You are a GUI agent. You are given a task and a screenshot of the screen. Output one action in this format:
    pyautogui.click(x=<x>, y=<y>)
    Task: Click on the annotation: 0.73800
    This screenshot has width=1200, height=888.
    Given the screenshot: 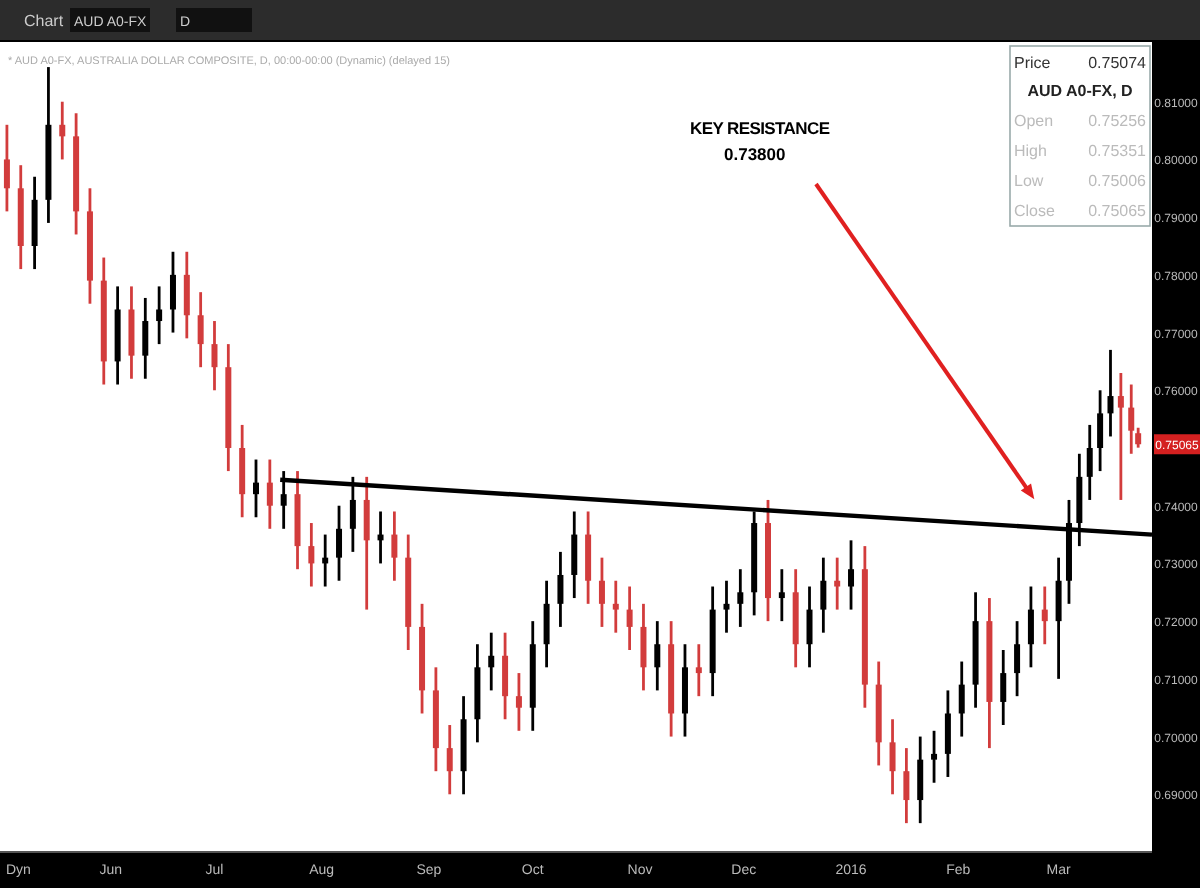 What is the action you would take?
    pyautogui.click(x=755, y=154)
    